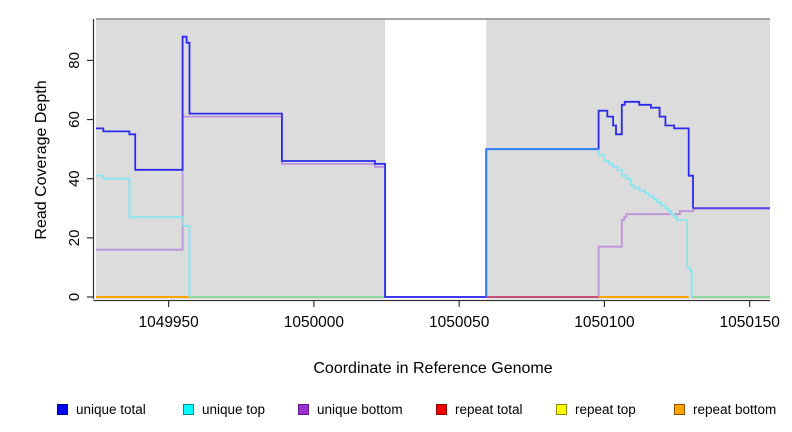 The height and width of the screenshot is (432, 792). Describe the element at coordinates (542, 222) in the screenshot. I see `series-unique-total-plus-top` at that location.